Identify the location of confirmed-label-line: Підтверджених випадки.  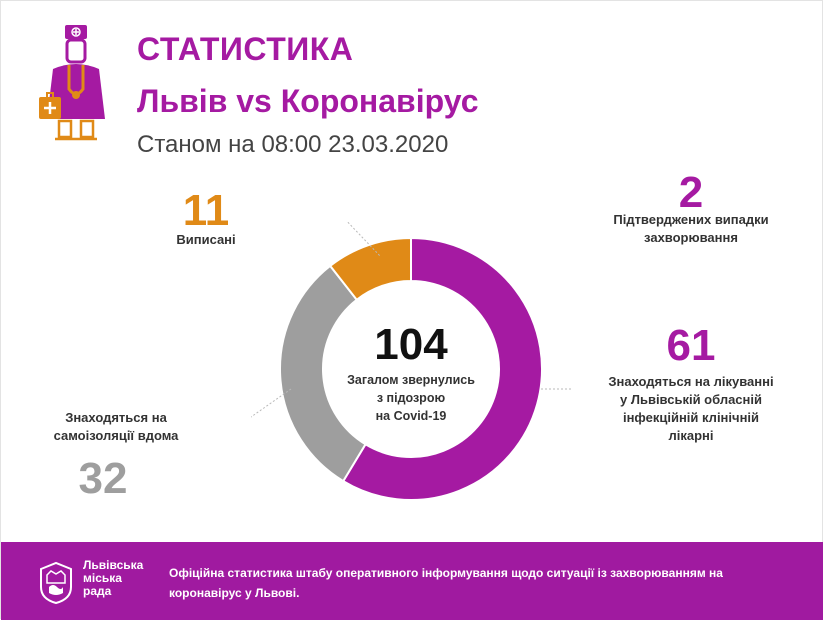
(691, 219).